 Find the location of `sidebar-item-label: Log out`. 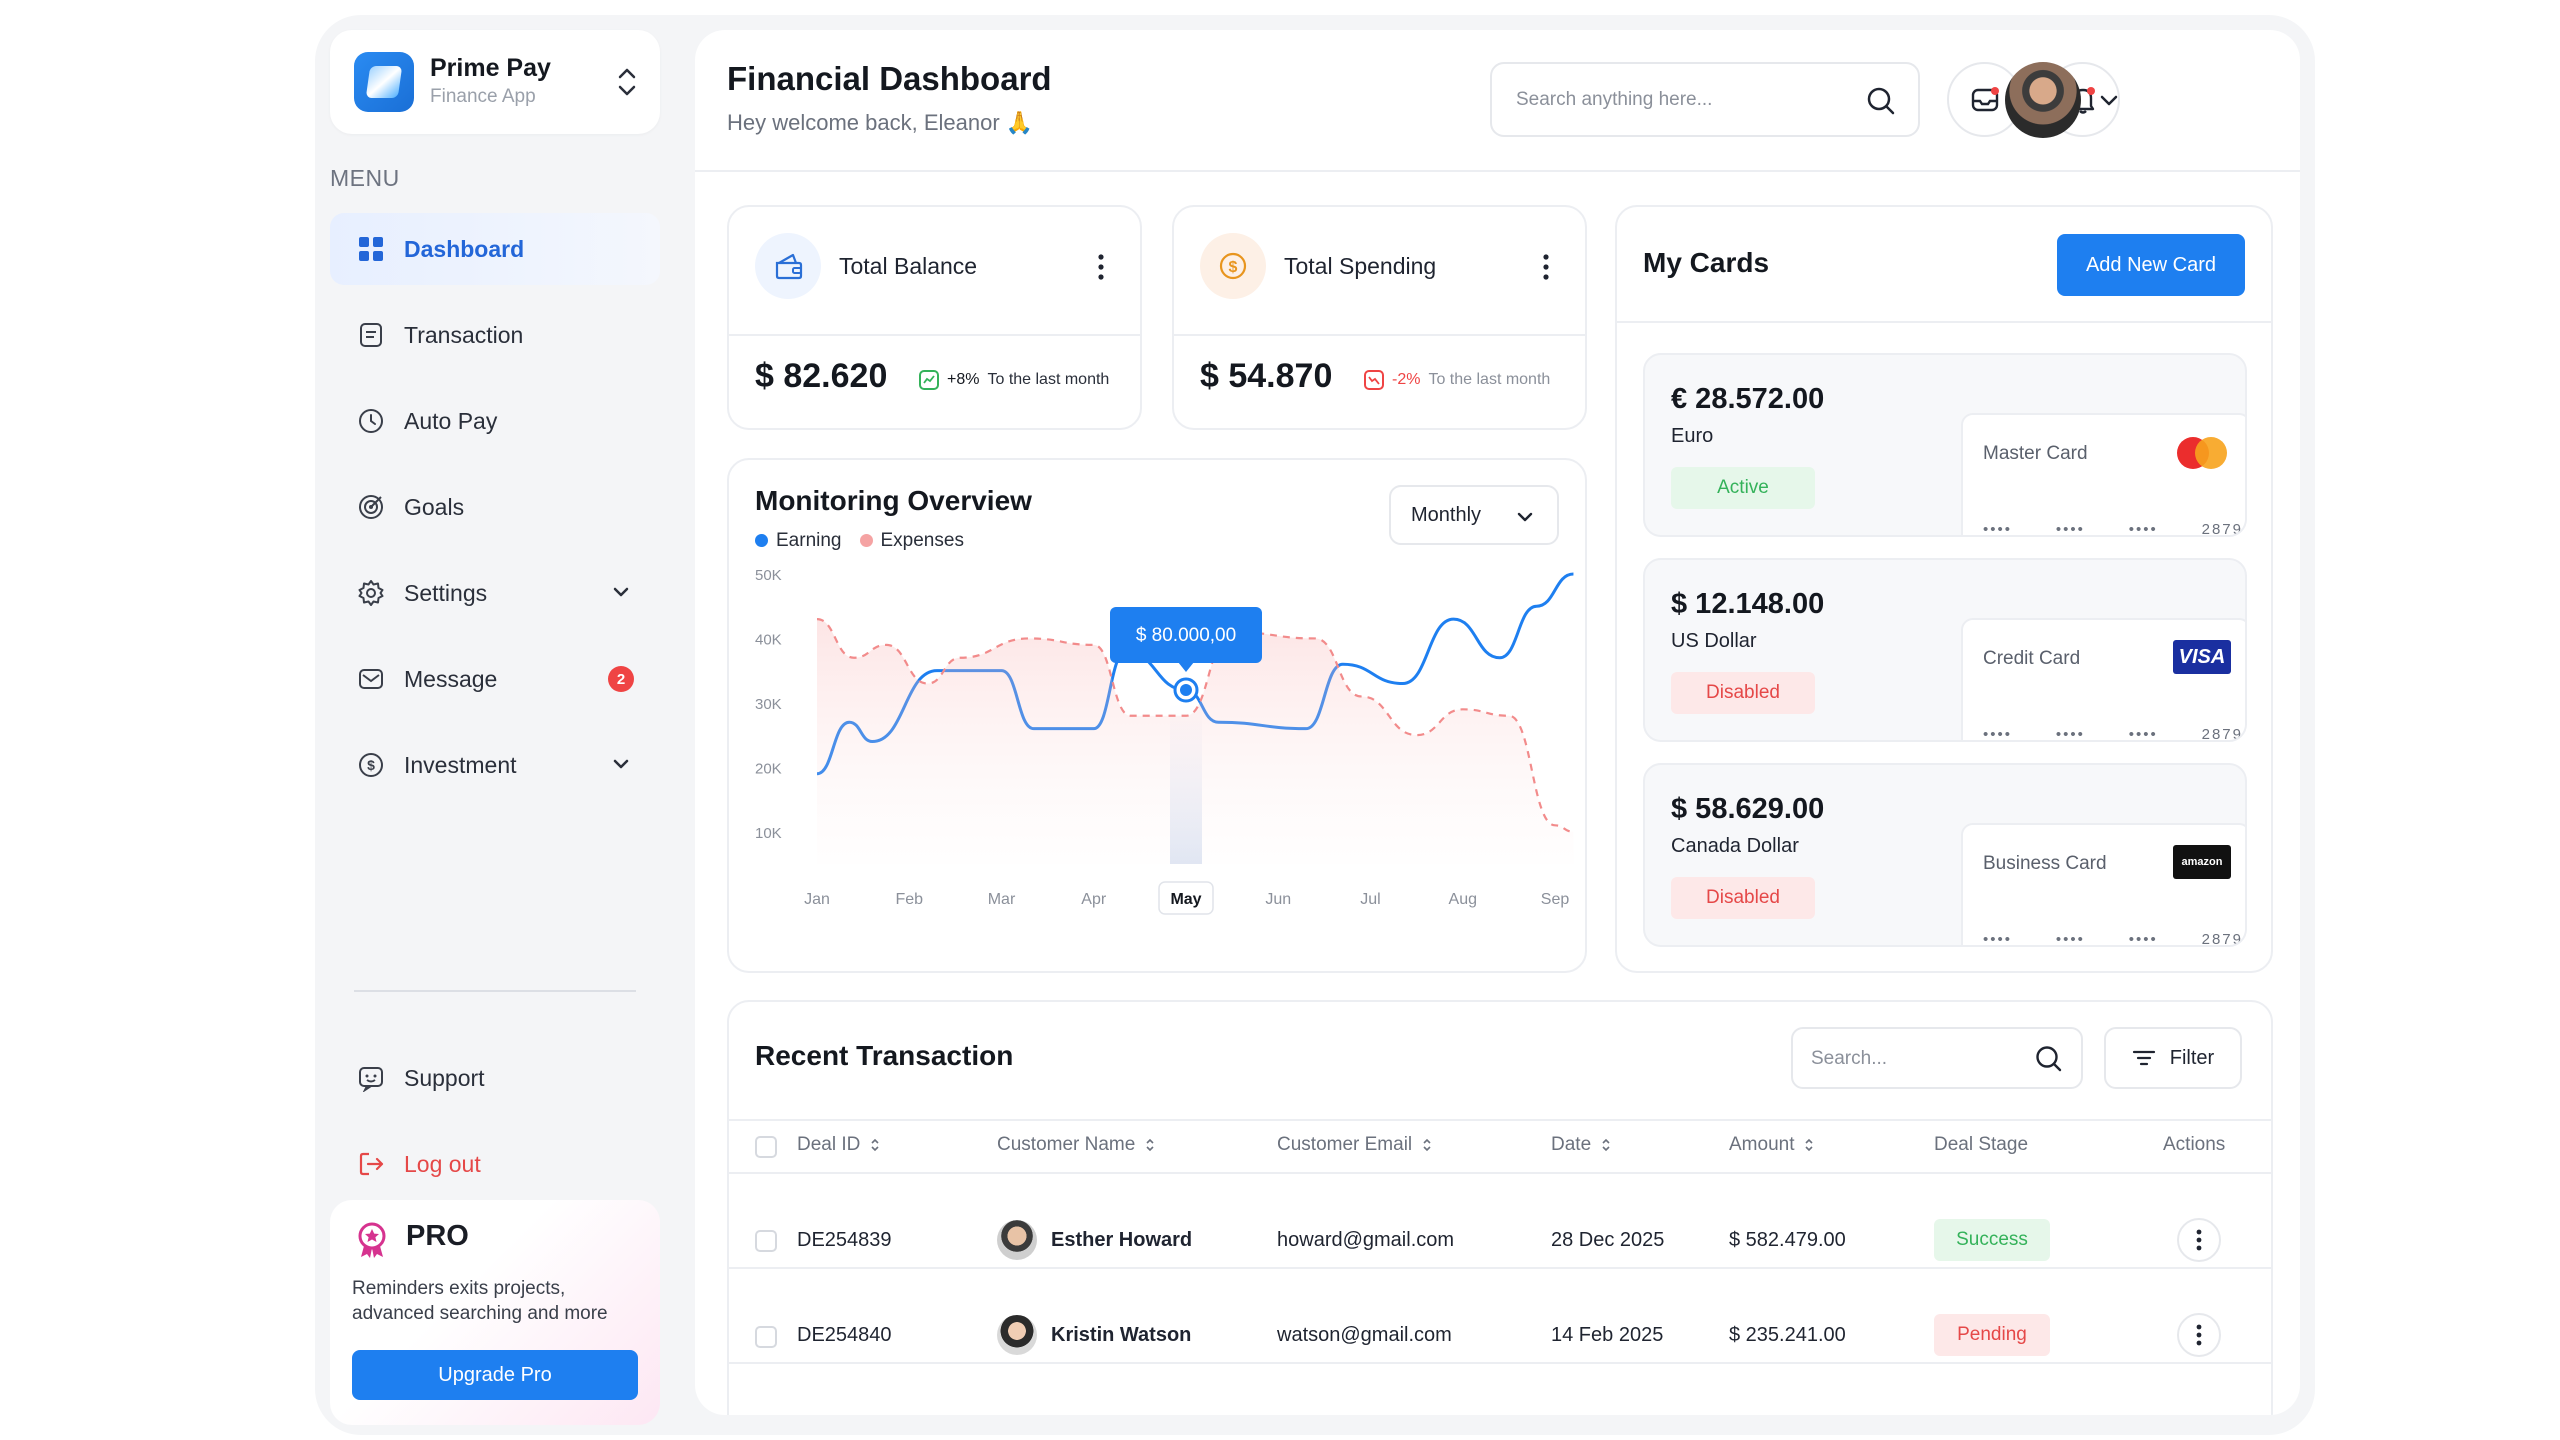

sidebar-item-label: Log out is located at coordinates (442, 1163).